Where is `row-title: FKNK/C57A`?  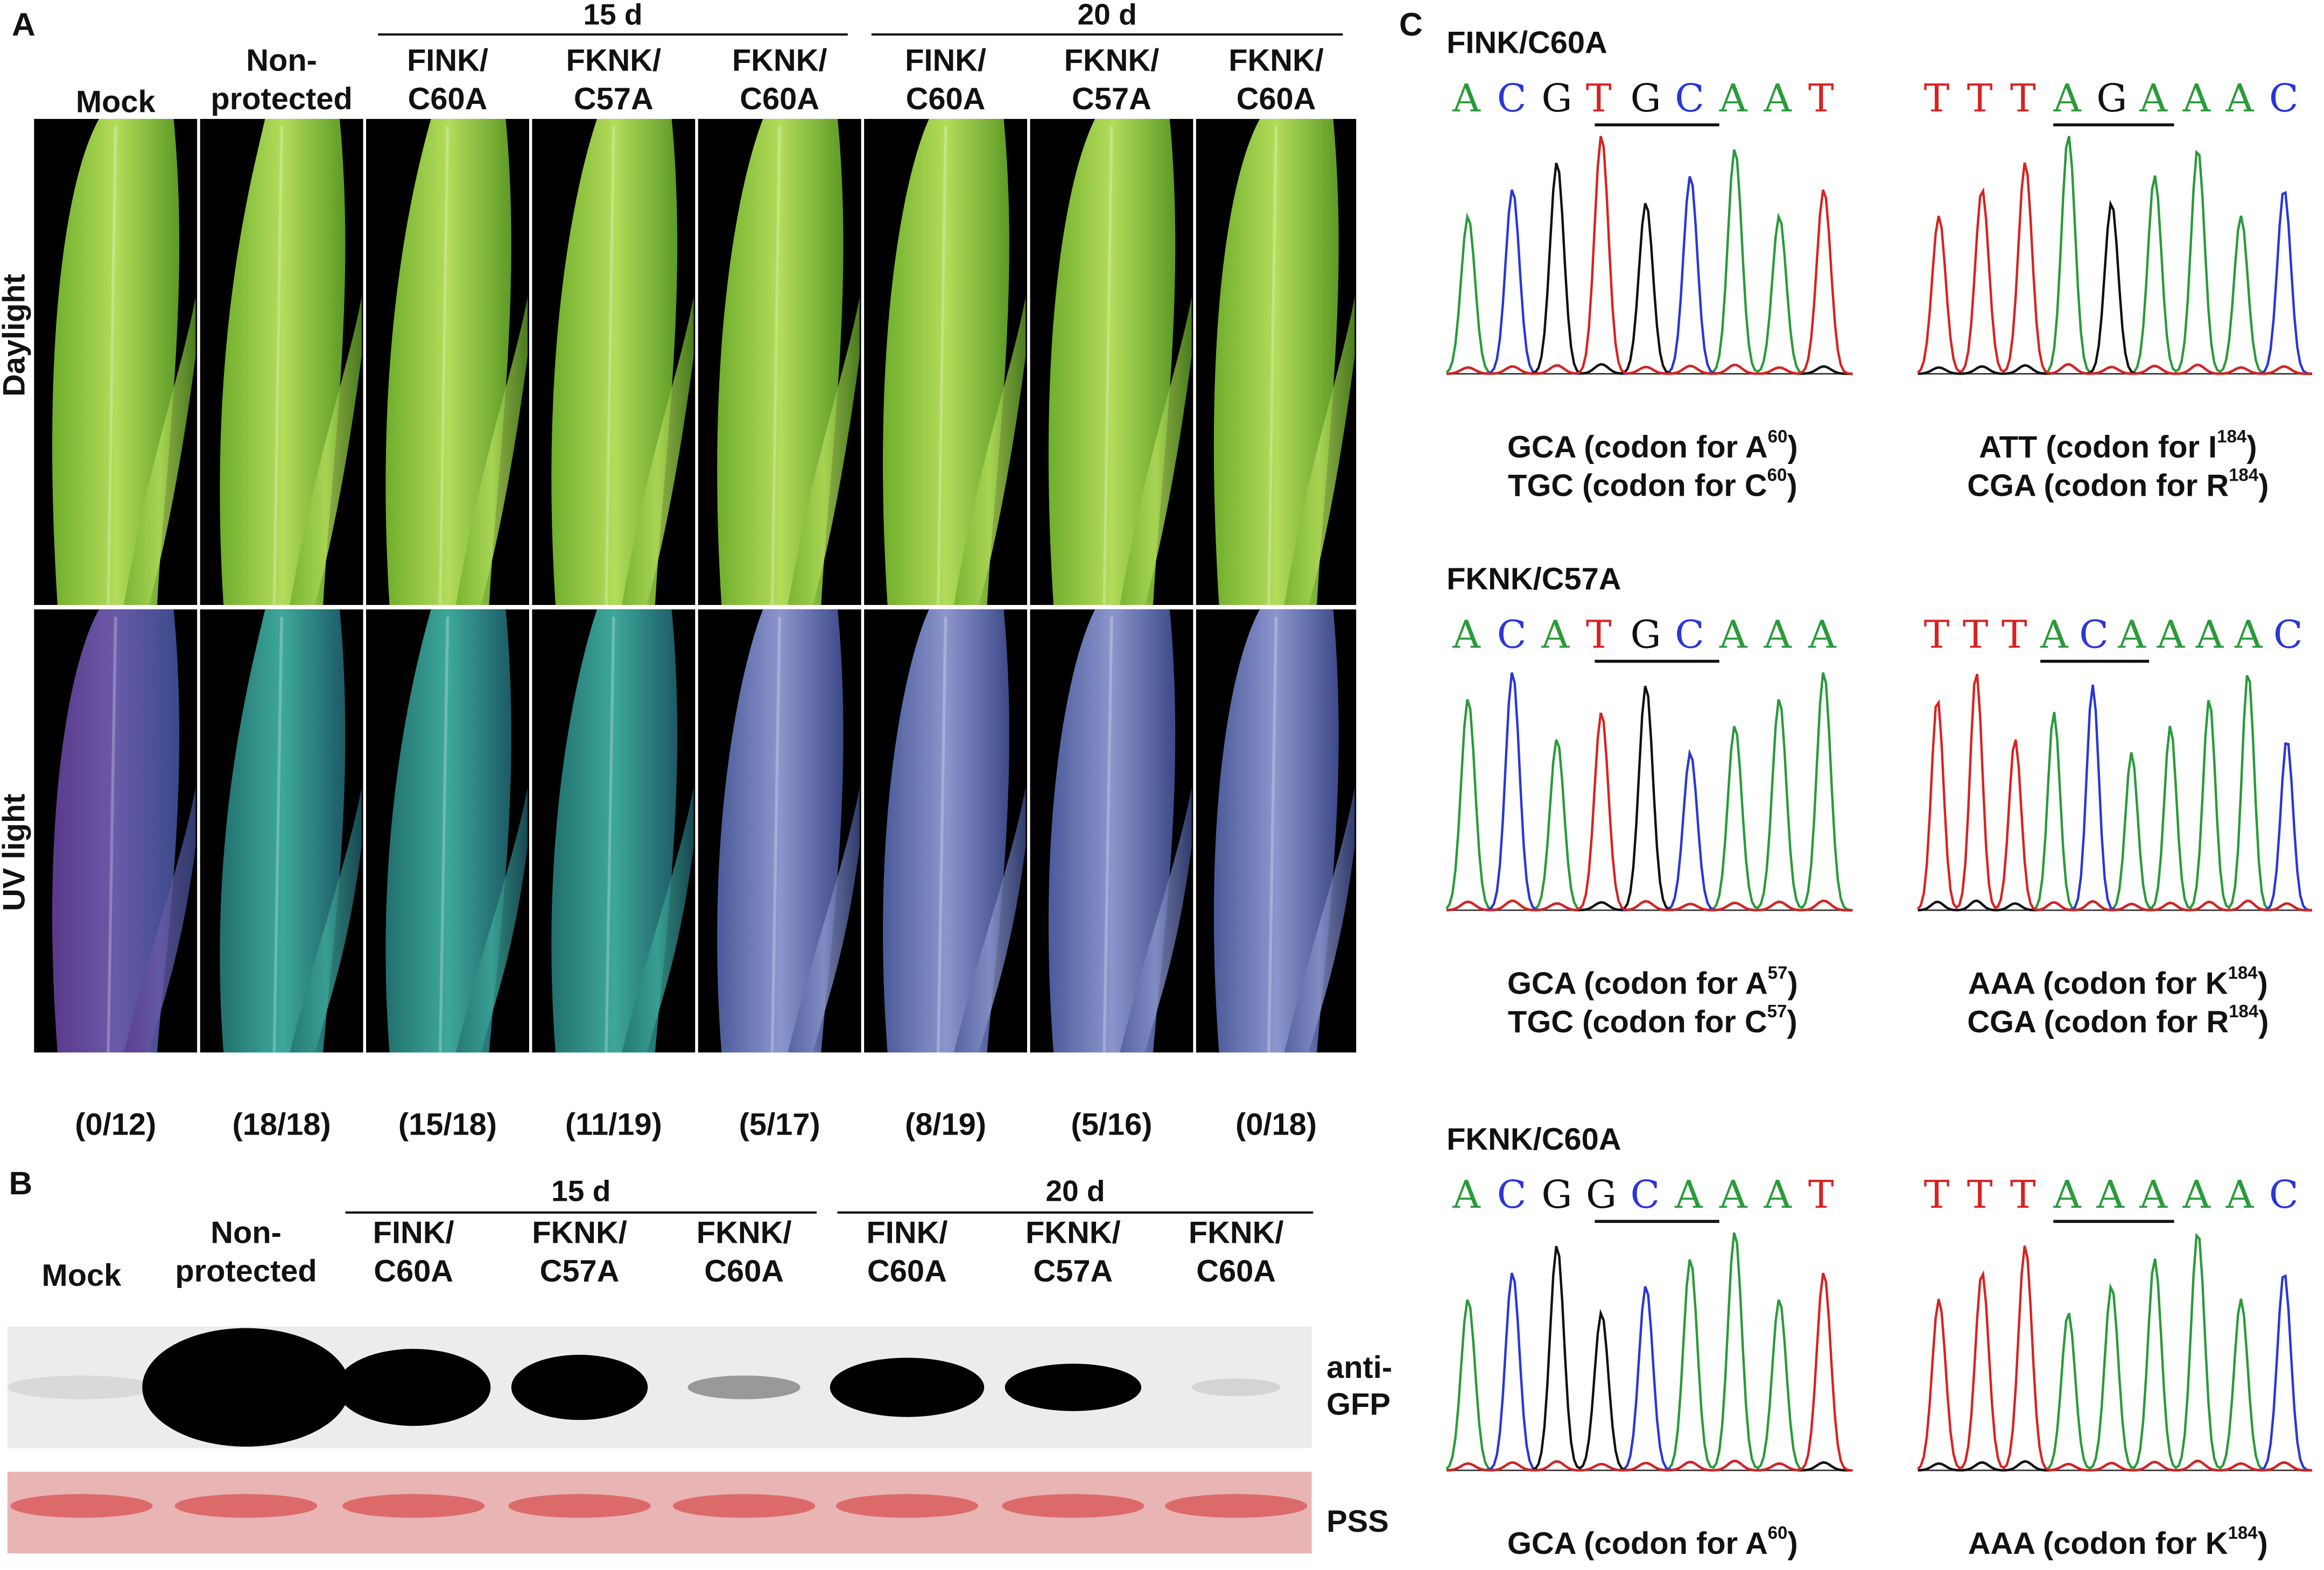 row-title: FKNK/C57A is located at coordinates (1534, 579).